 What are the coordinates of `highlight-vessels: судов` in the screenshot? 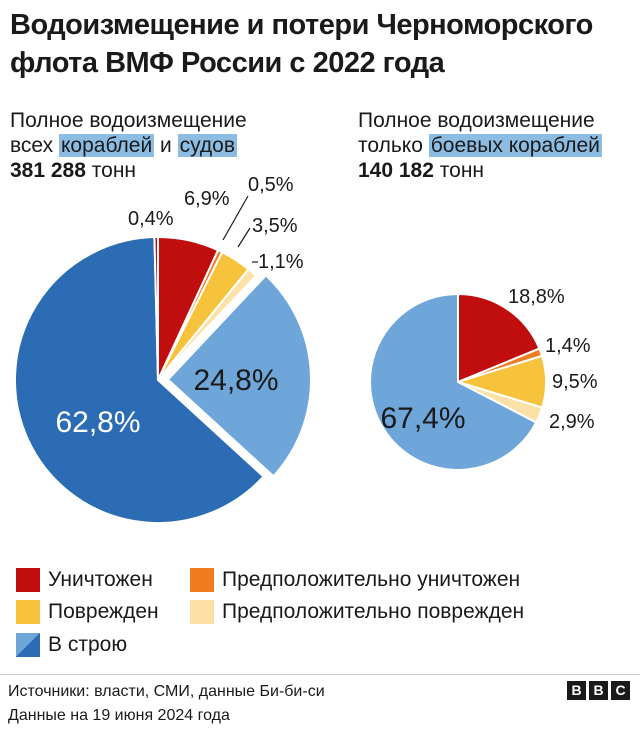 It's located at (207, 145).